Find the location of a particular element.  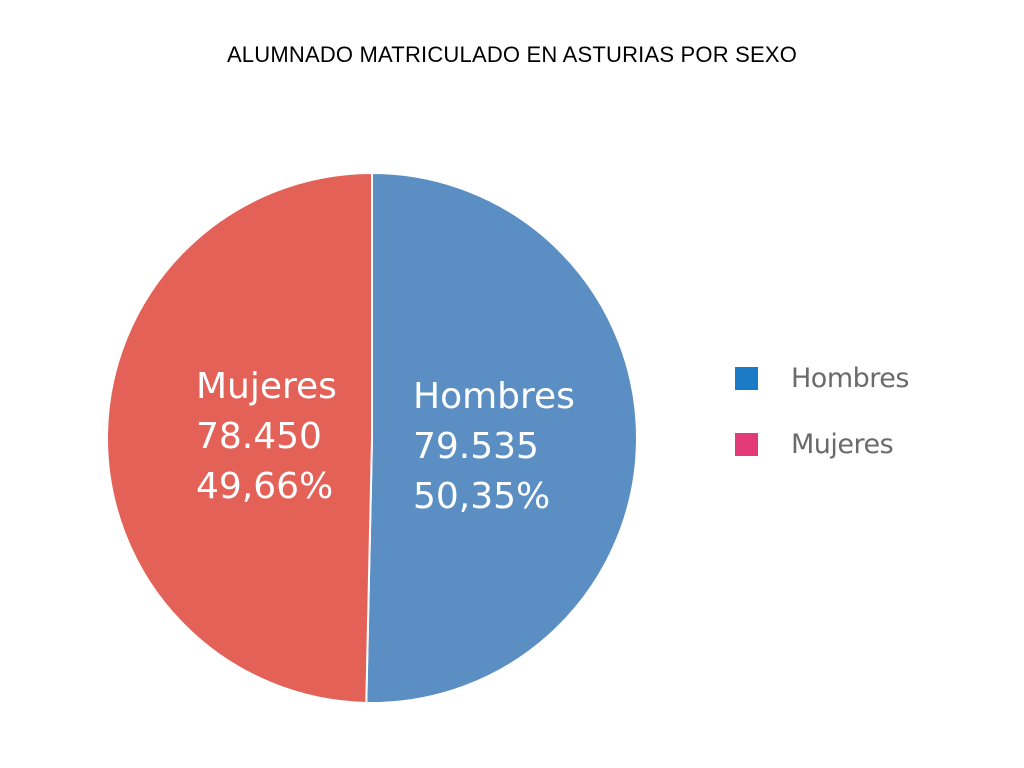

slice-label-name-hombres: Hombres is located at coordinates (494, 396).